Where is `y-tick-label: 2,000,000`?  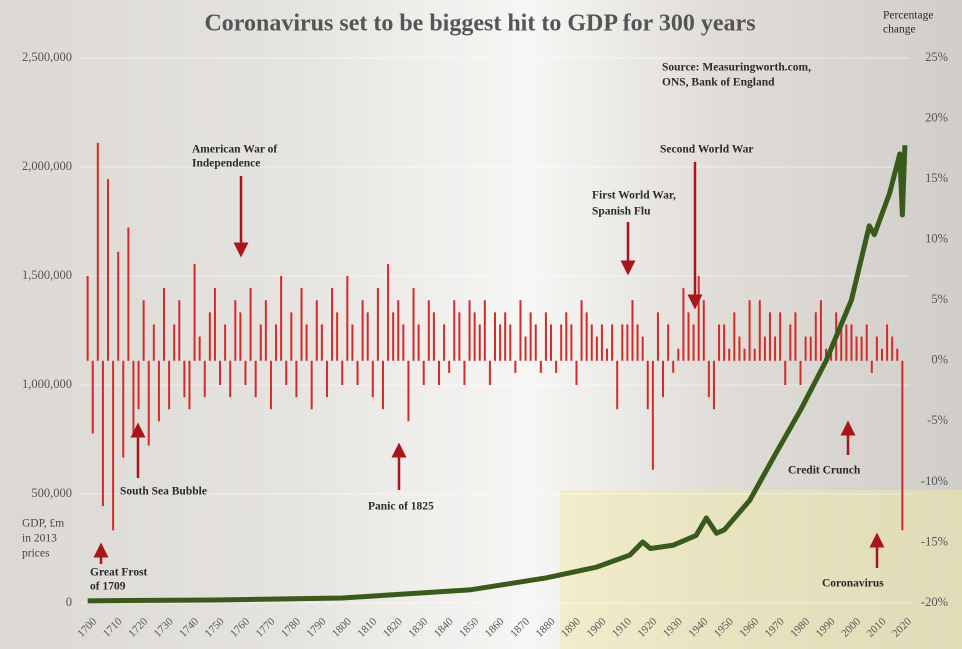
y-tick-label: 2,000,000 is located at coordinates (47, 166).